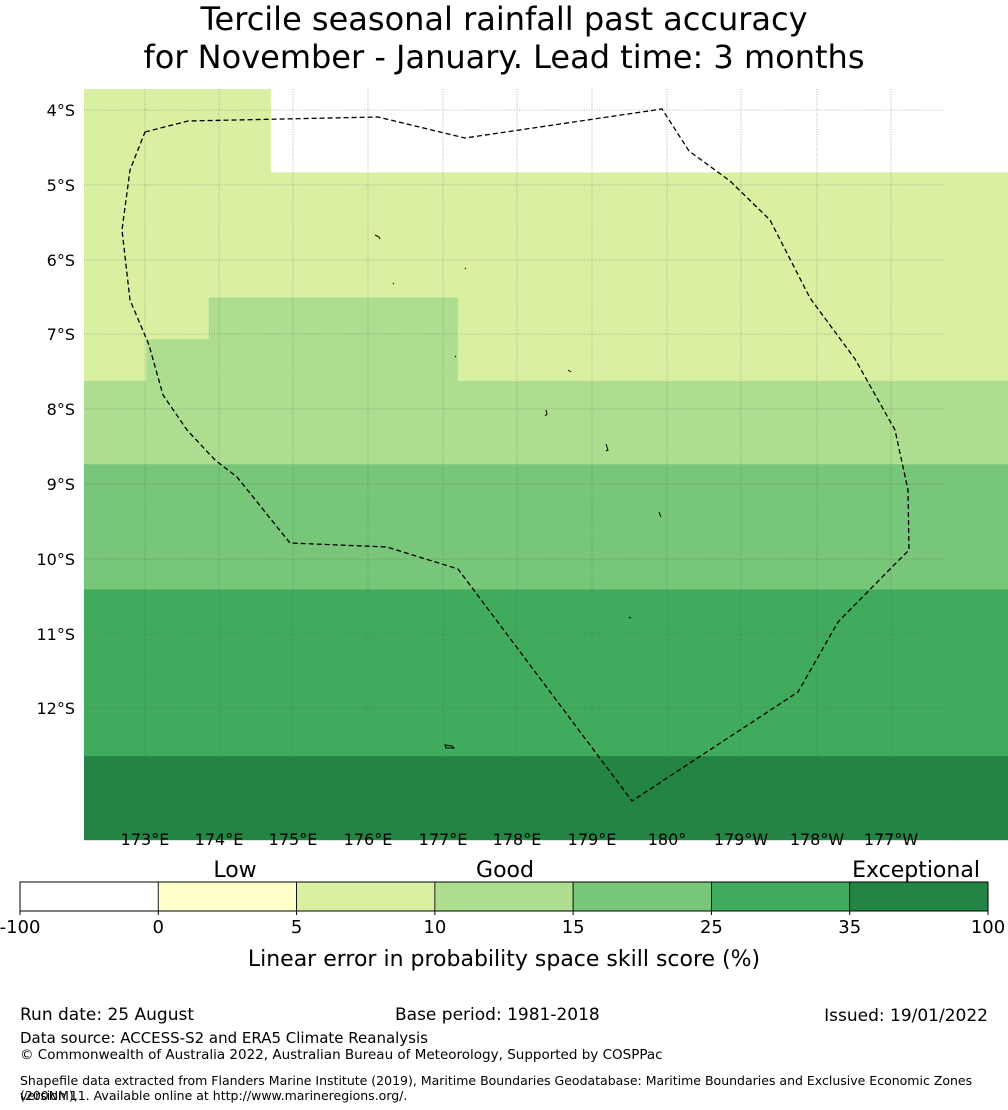 Image resolution: width=1008 pixels, height=1110 pixels. Describe the element at coordinates (443, 839) in the screenshot. I see `longitude-label: 177°E` at that location.